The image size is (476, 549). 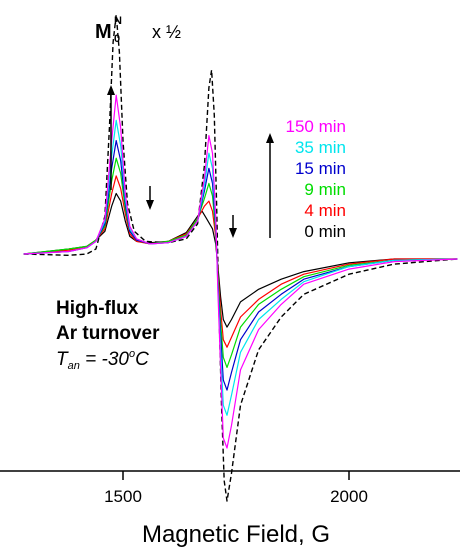 What do you see at coordinates (150, 205) in the screenshot?
I see `arrow-down-left-head` at bounding box center [150, 205].